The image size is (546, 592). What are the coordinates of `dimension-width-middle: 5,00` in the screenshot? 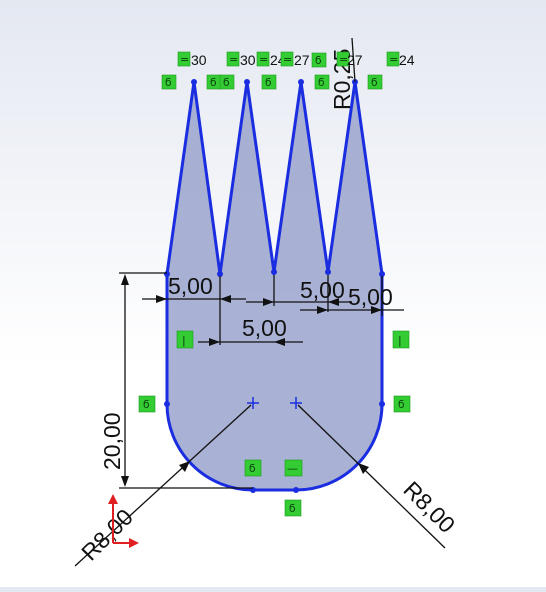 It's located at (250, 330).